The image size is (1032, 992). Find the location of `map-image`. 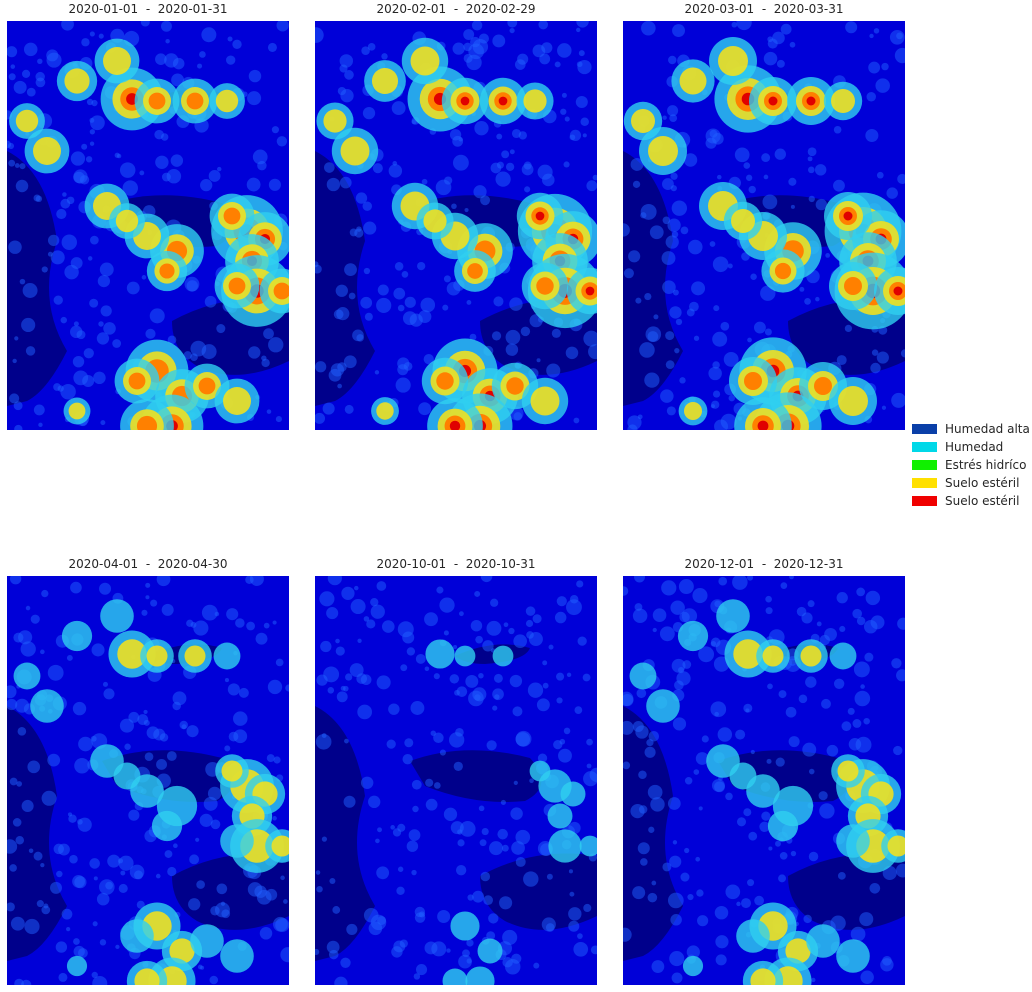

map-image is located at coordinates (456, 780).